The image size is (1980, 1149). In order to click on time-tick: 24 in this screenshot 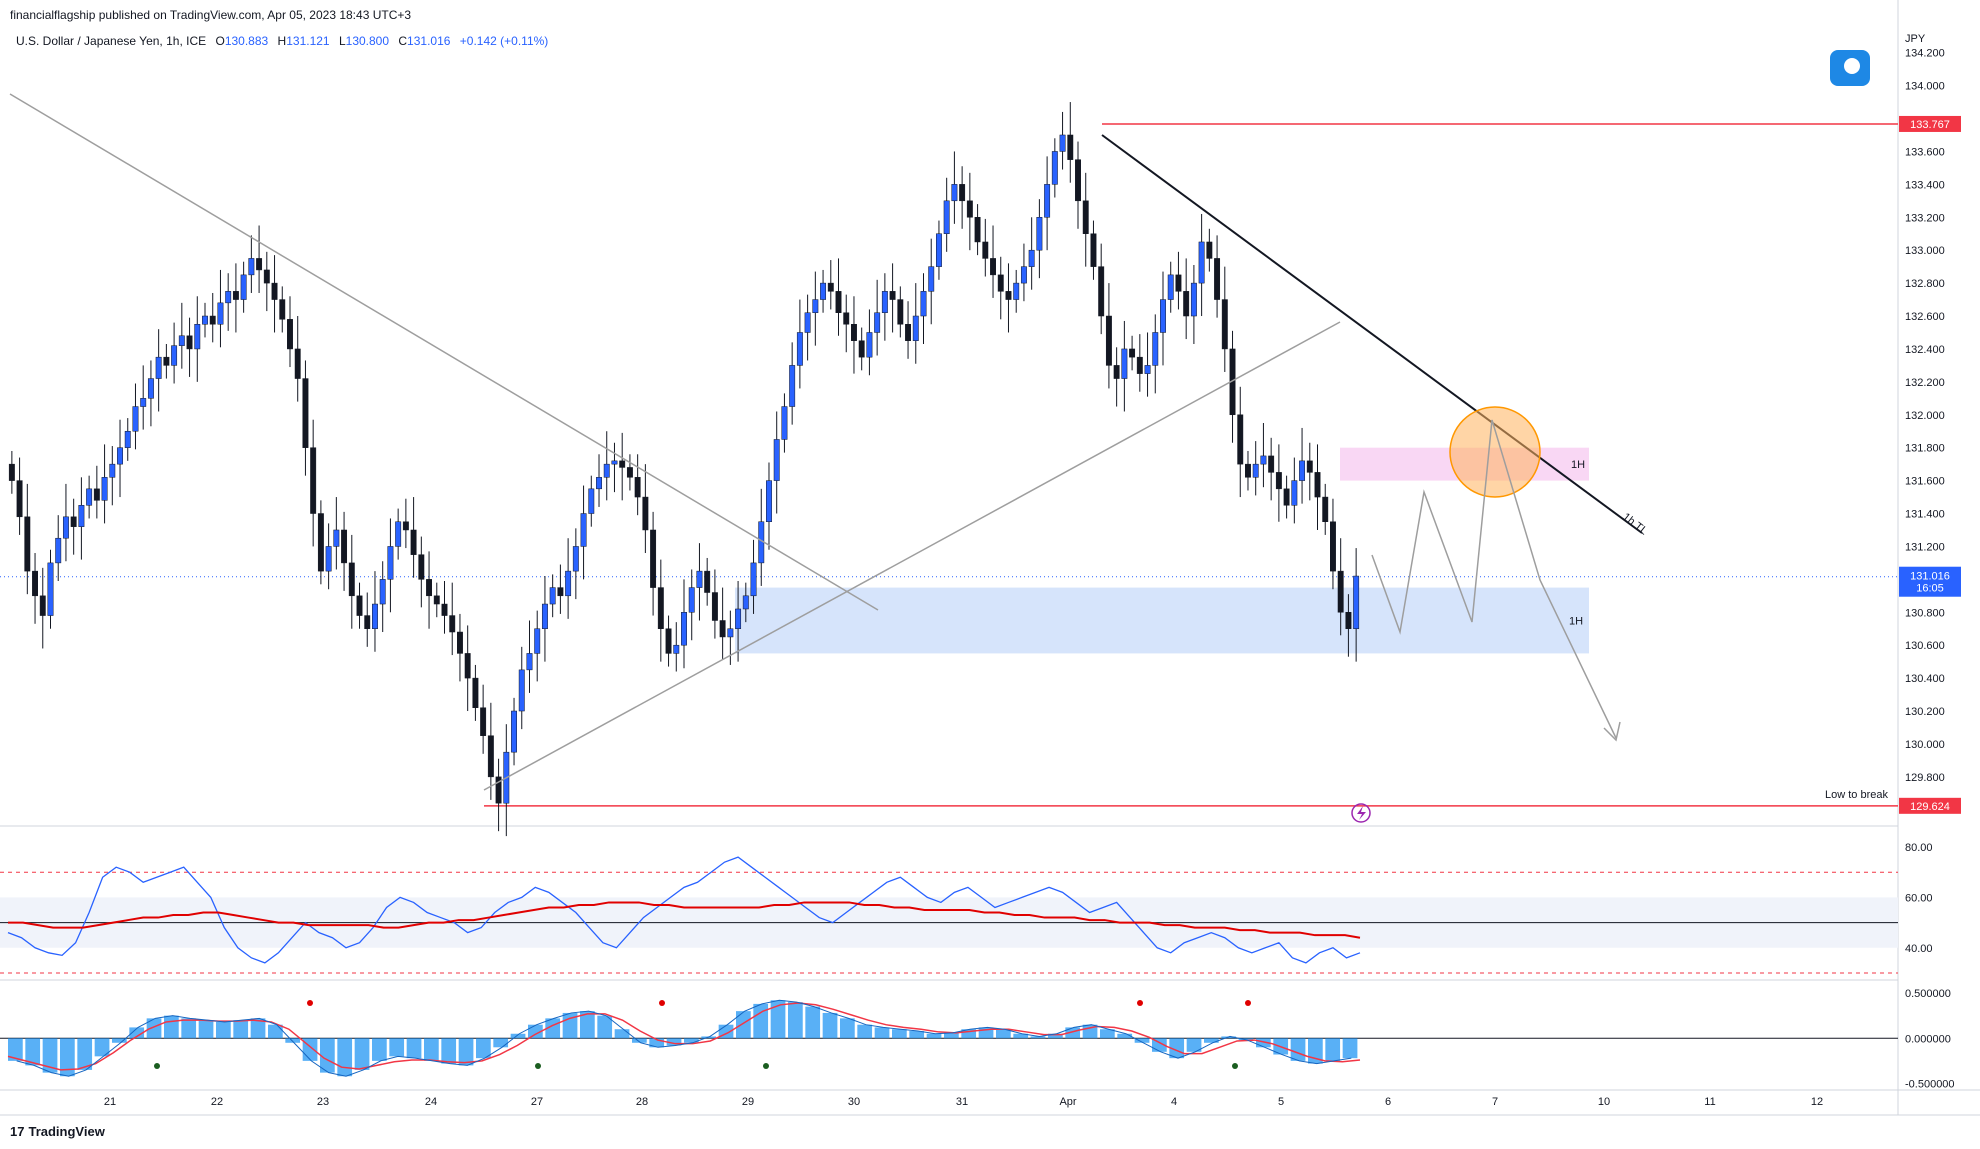, I will do `click(431, 1102)`.